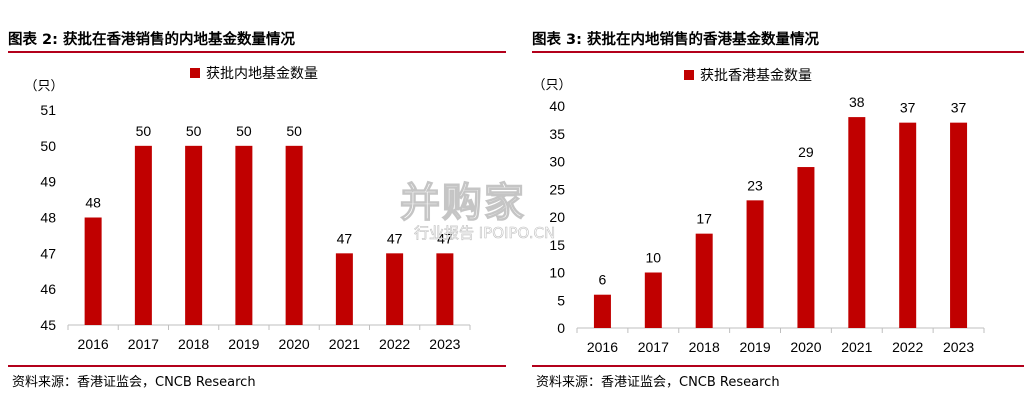 The height and width of the screenshot is (409, 1026). Describe the element at coordinates (557, 273) in the screenshot. I see `y-tick-label: 10` at that location.